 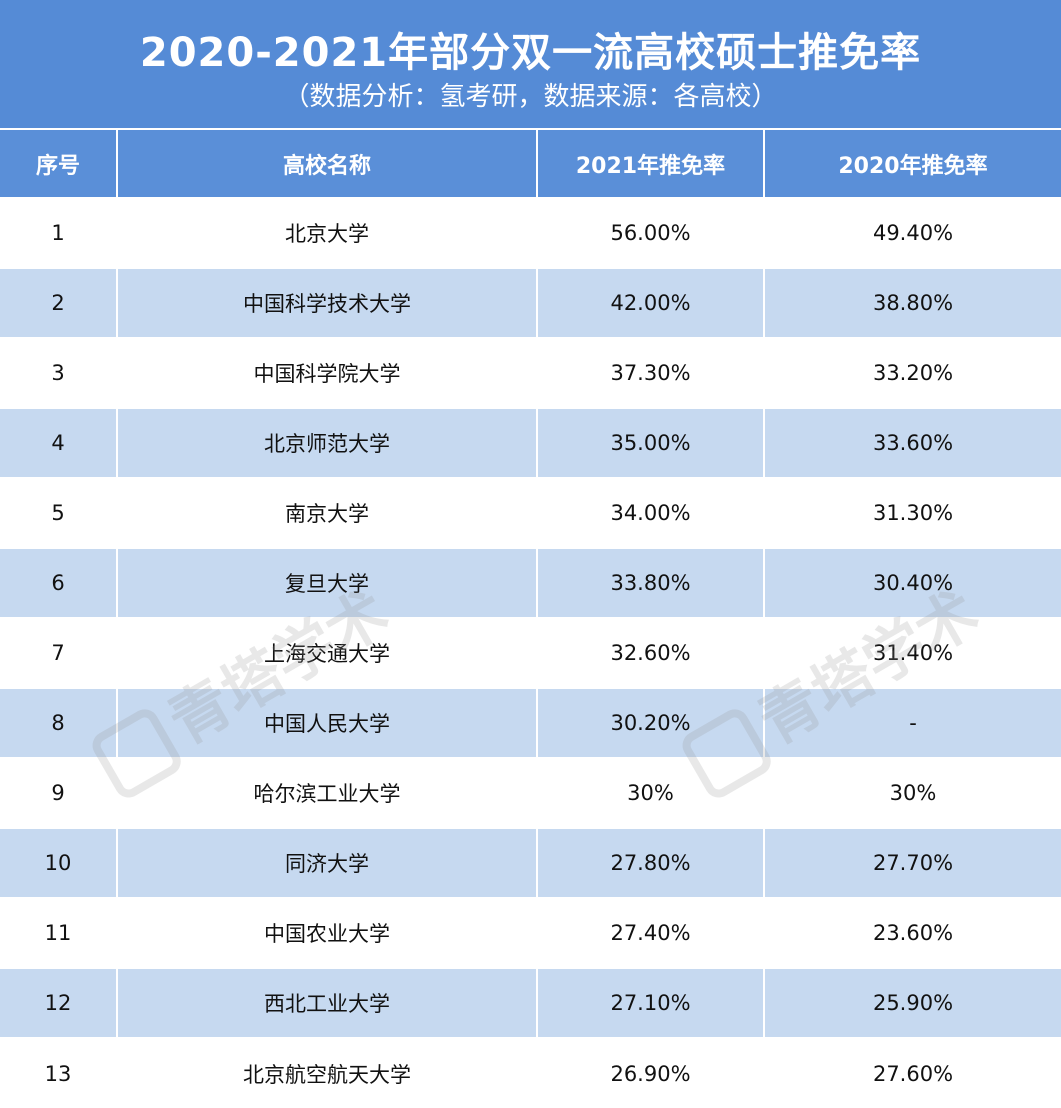 I want to click on column-header-2021: 2021年推免率, so click(x=650, y=164).